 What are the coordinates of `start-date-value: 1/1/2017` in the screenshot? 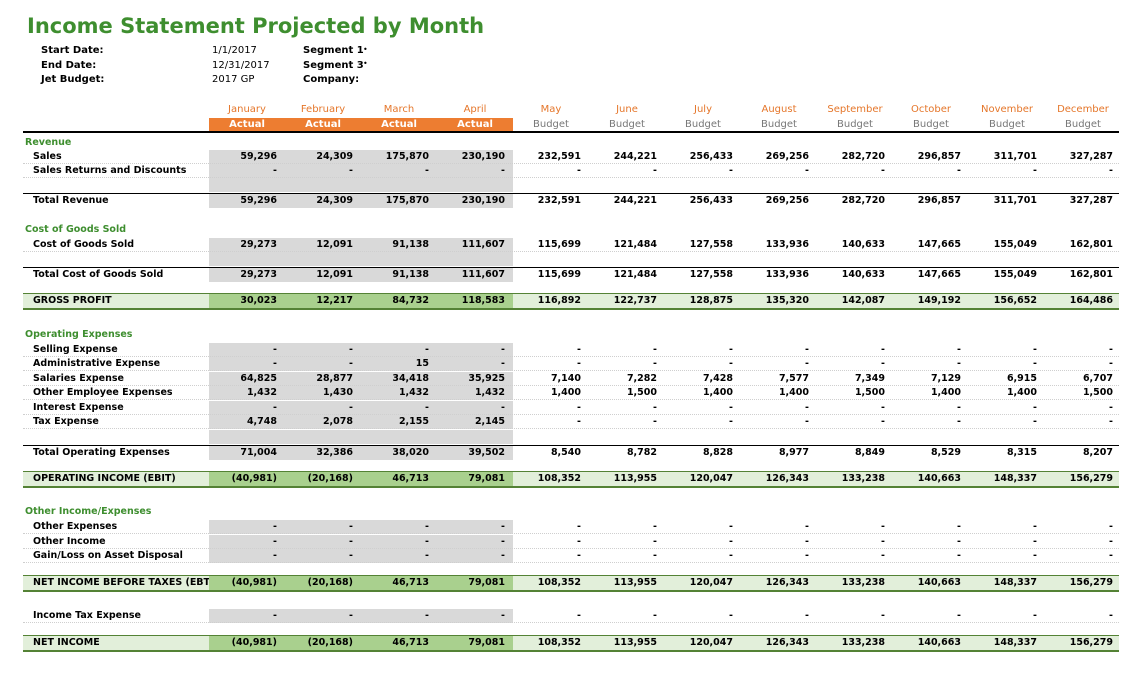 It's located at (234, 50).